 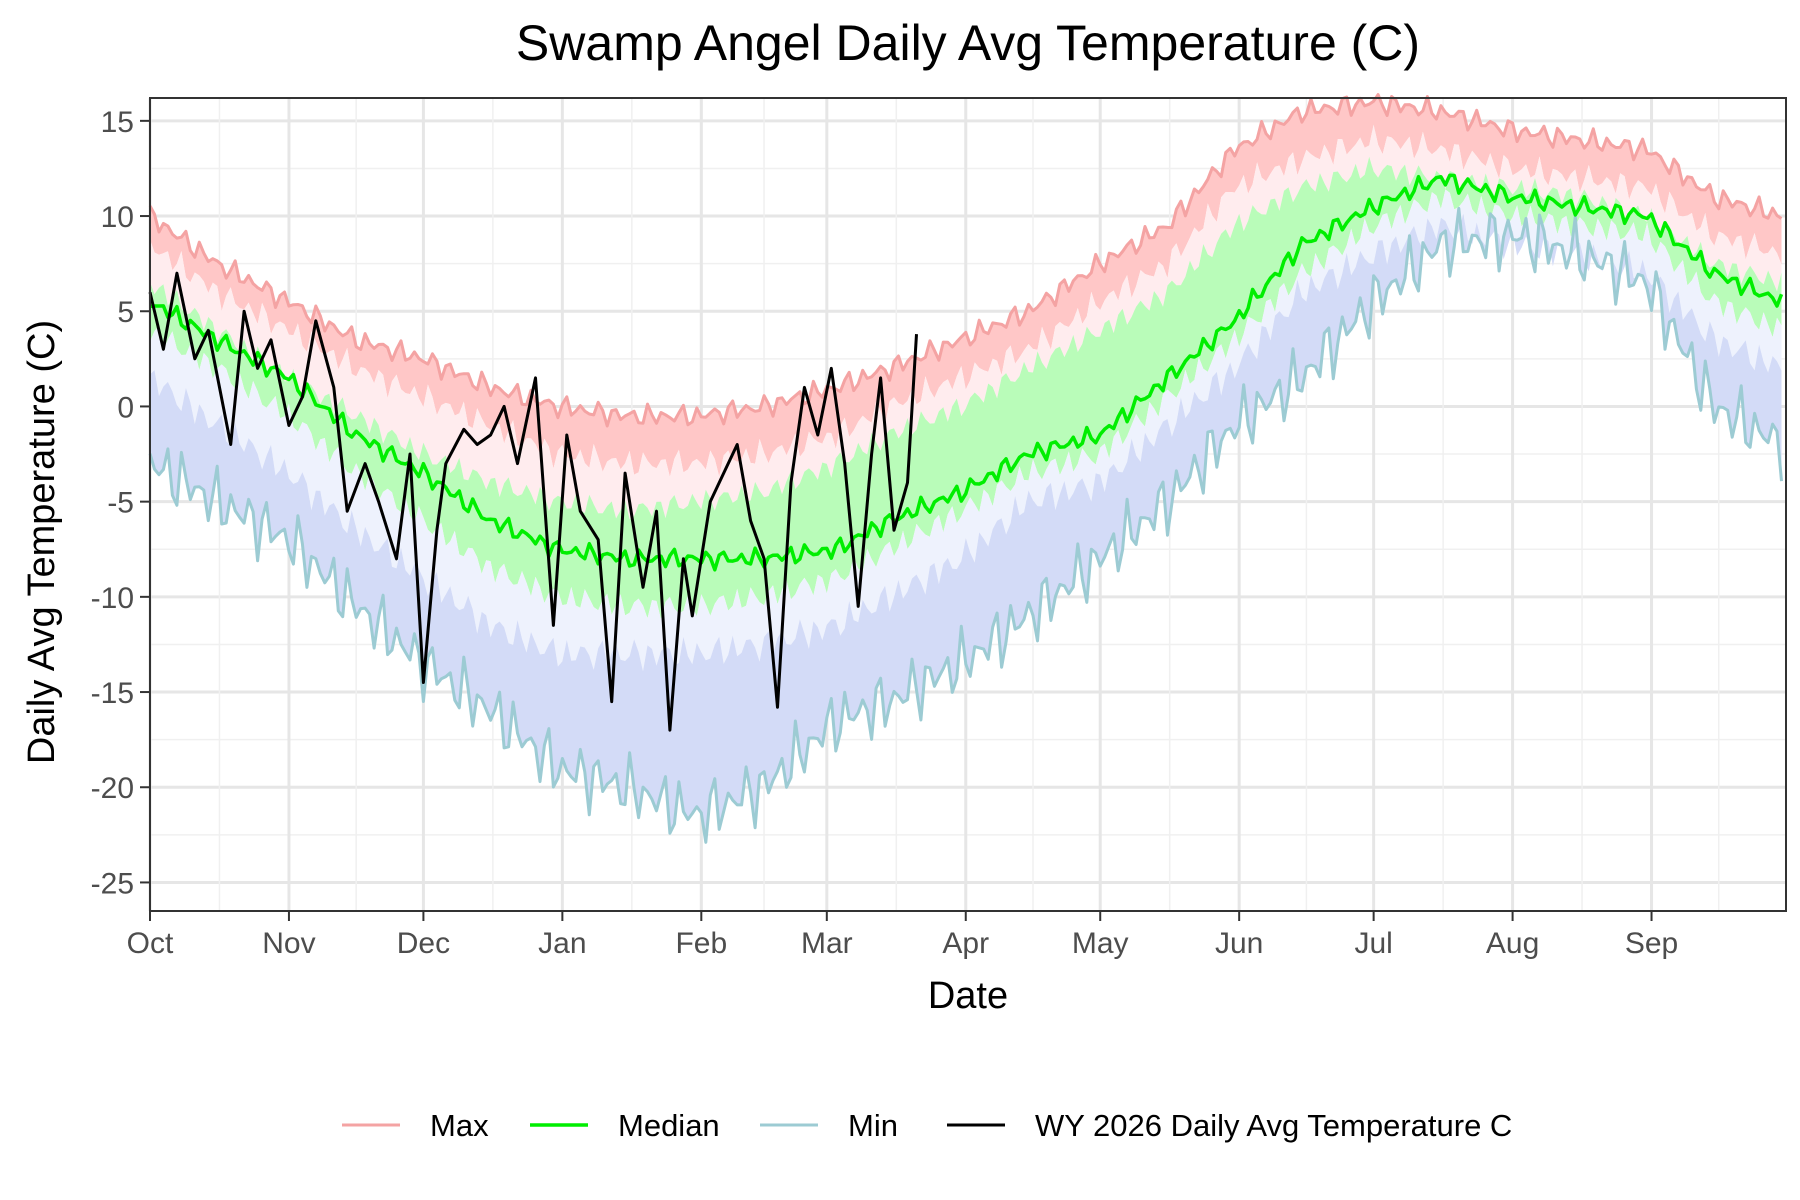 I want to click on y-axis: 15 10 5 0 -5 -10 -15 -20 -25, so click(x=120, y=503).